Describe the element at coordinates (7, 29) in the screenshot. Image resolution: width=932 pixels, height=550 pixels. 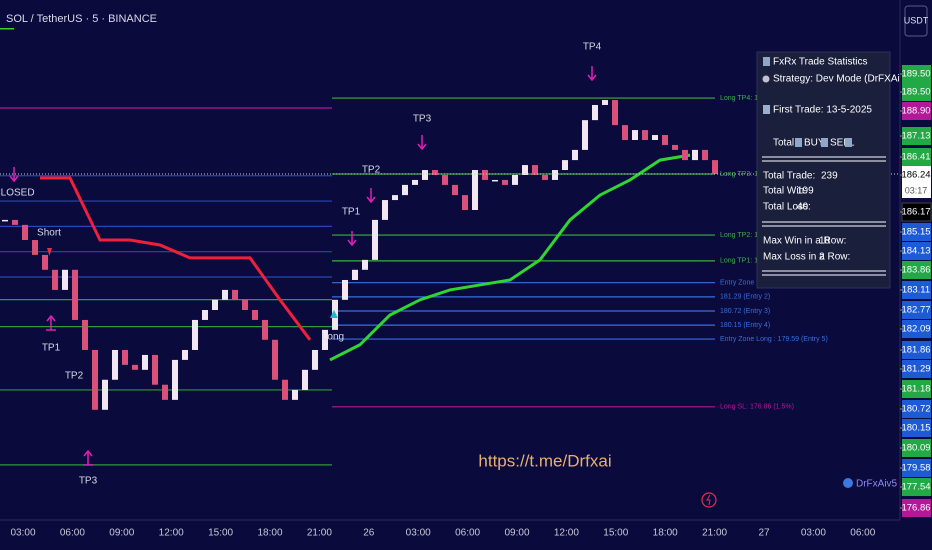
I see `indicator-dash` at that location.